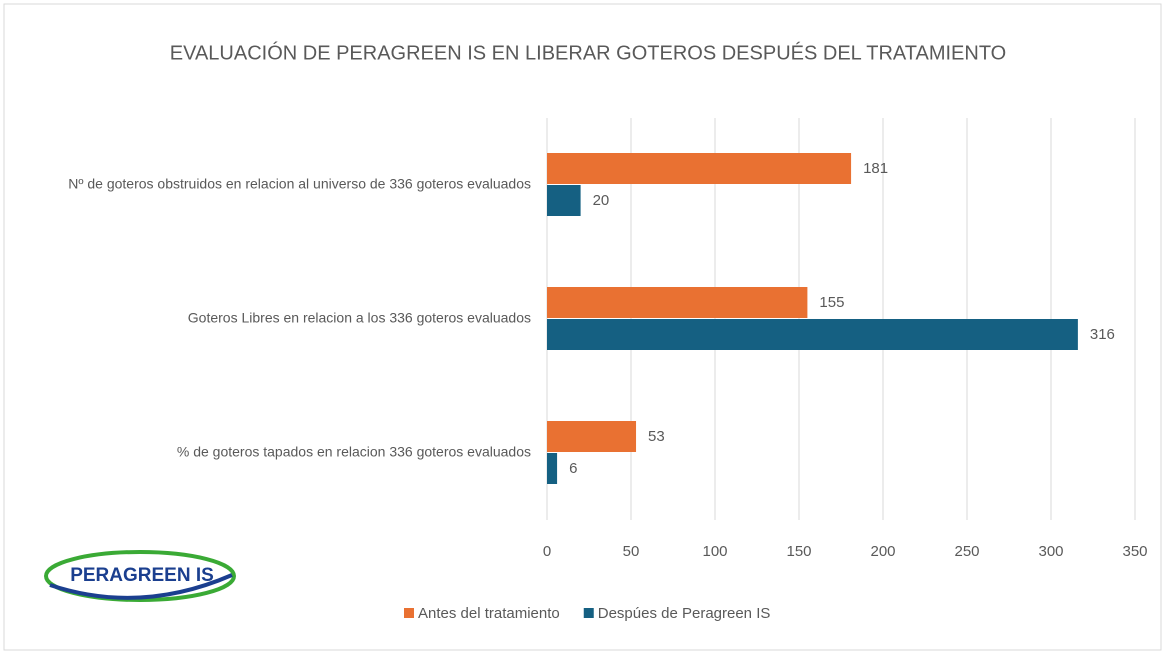  What do you see at coordinates (601, 200) in the screenshot?
I see `data-label: 20` at bounding box center [601, 200].